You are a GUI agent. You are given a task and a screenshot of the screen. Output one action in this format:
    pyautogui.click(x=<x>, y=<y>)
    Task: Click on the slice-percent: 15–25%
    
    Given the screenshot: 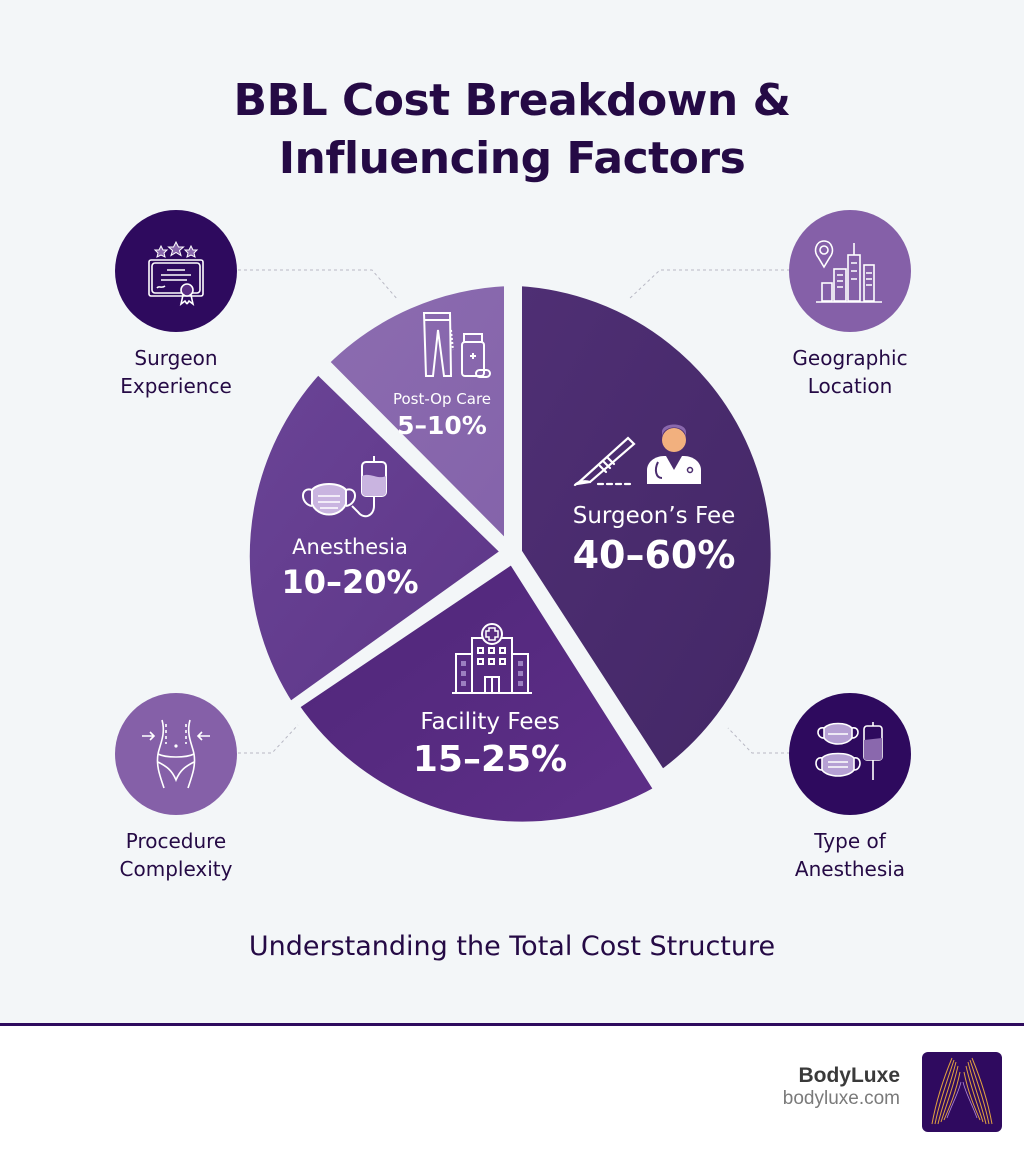 What is the action you would take?
    pyautogui.click(x=490, y=759)
    